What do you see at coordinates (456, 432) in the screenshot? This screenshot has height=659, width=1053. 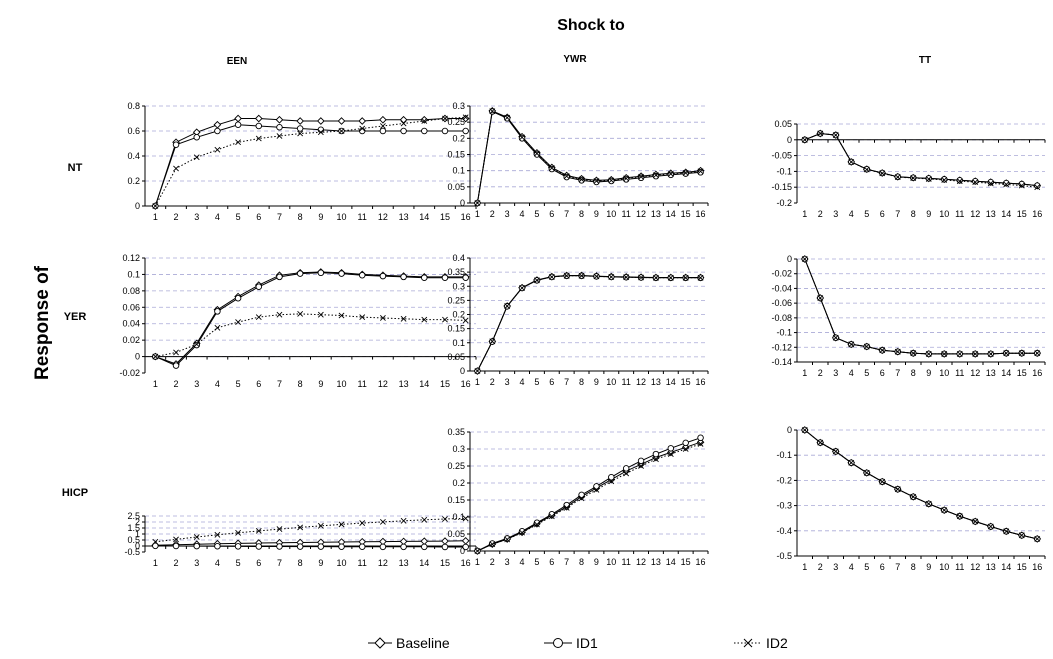 I see `y-tick-label: 0.35` at bounding box center [456, 432].